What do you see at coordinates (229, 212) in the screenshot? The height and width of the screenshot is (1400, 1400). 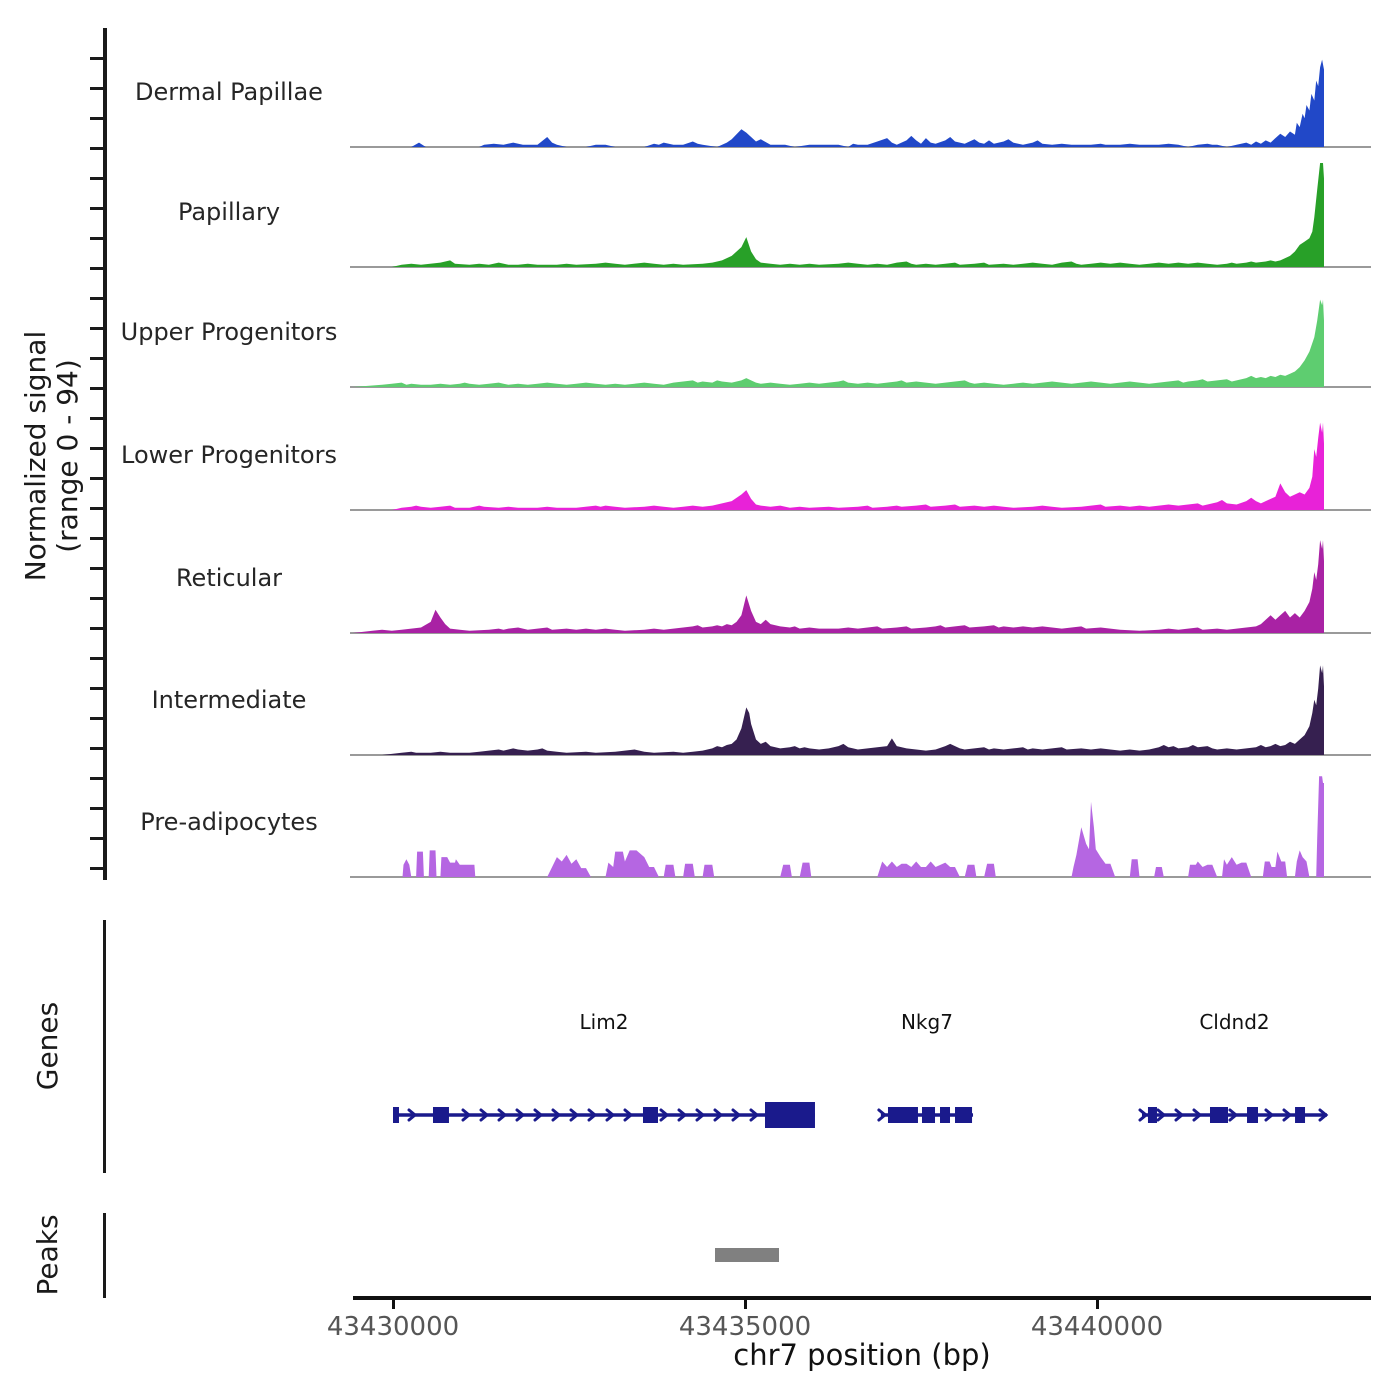 I see `track-label-papillary: Papillary` at bounding box center [229, 212].